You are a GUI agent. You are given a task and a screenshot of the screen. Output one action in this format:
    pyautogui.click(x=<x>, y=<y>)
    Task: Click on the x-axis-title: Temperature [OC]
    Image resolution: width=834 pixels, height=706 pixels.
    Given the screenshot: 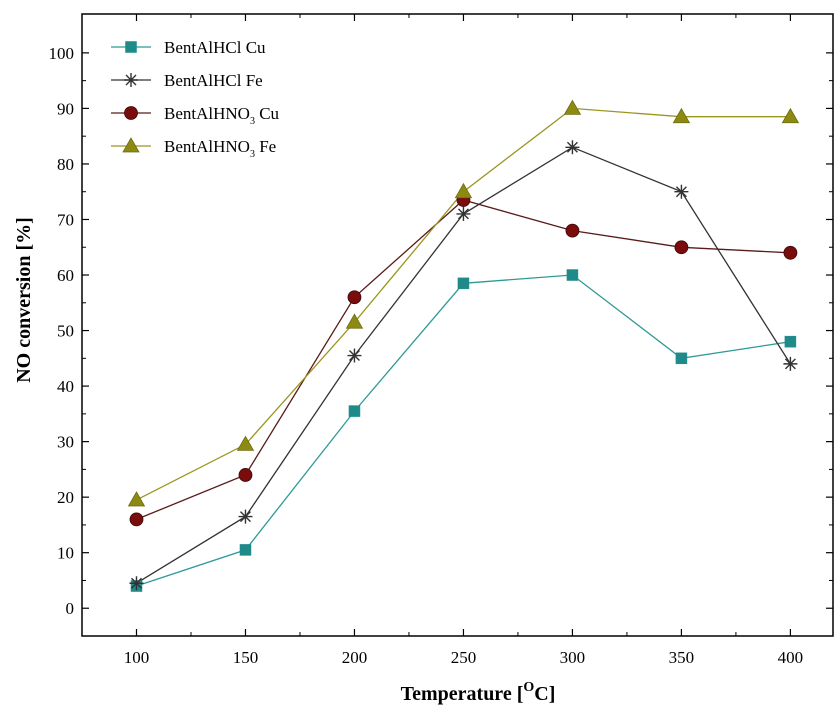 What is the action you would take?
    pyautogui.click(x=478, y=692)
    